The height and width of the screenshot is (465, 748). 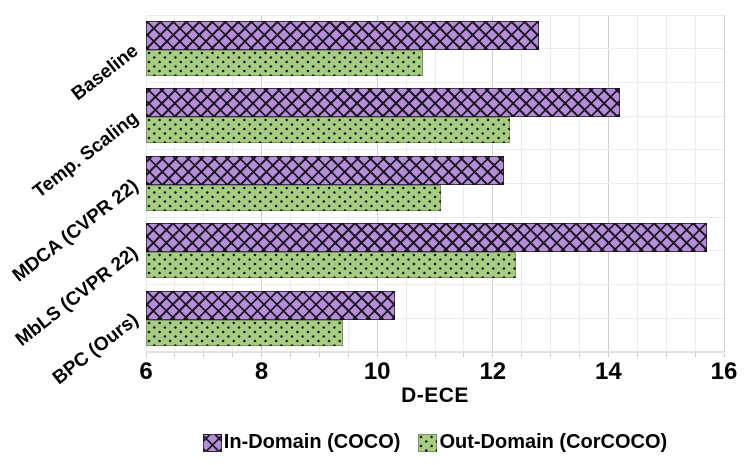 I want to click on x-axis-tick-label: 8, so click(x=261, y=371).